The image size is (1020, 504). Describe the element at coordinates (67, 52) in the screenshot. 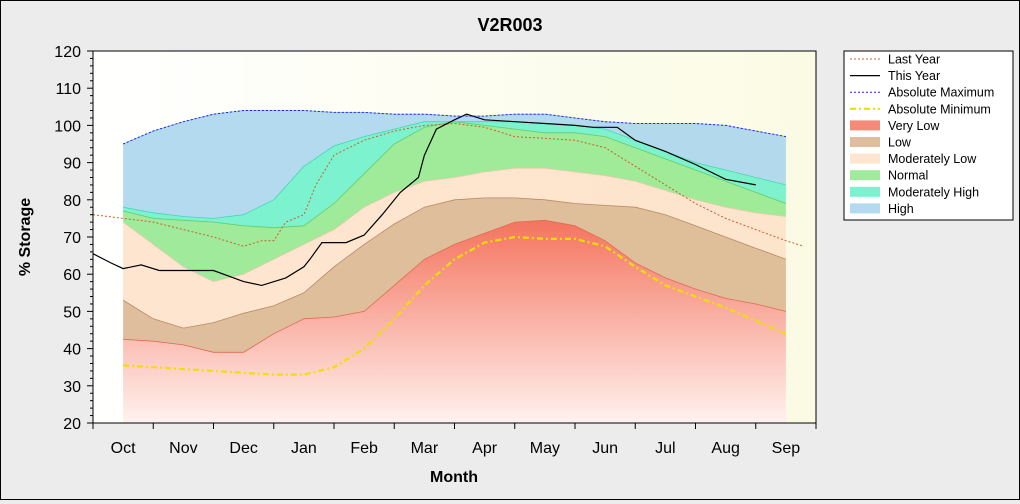

I see `y-tick-label: 120` at that location.